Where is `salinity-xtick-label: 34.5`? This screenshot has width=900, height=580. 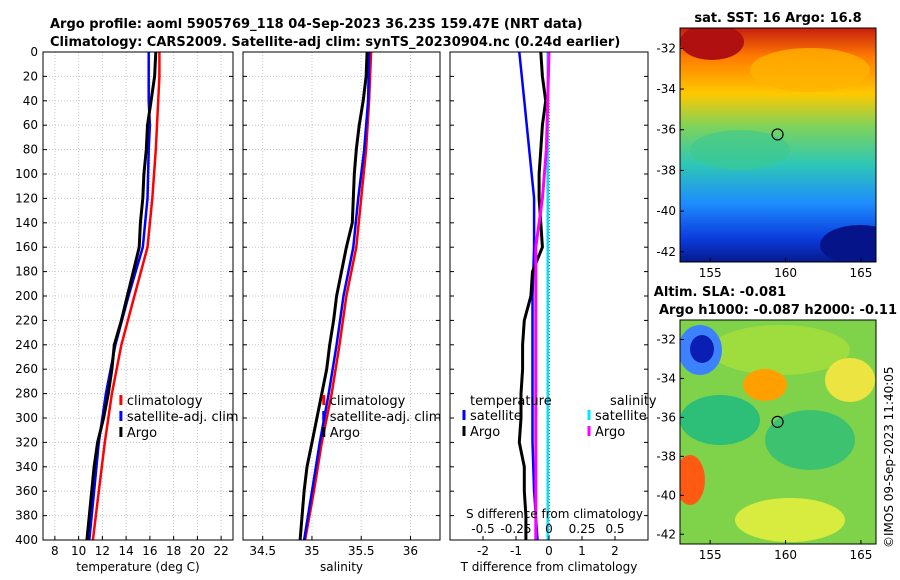
salinity-xtick-label: 34.5 is located at coordinates (262, 551).